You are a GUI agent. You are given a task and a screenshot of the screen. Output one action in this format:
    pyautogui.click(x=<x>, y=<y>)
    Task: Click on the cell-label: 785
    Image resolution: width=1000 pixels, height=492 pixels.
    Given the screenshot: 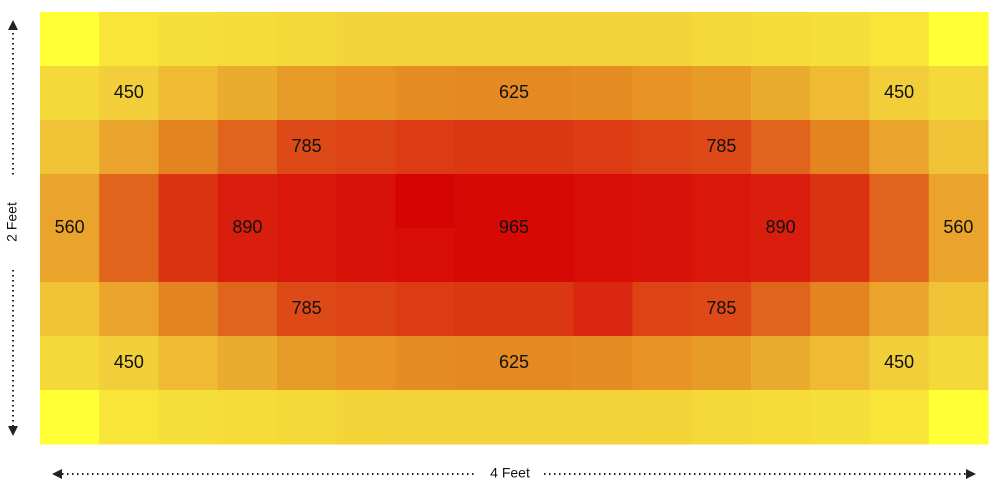 What is the action you would take?
    pyautogui.click(x=307, y=146)
    